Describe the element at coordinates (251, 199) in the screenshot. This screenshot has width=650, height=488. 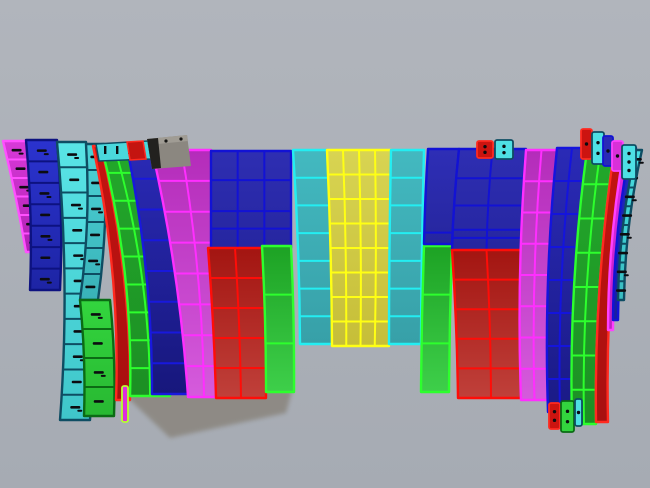
I see `plate-strip-left-block-blue` at that location.